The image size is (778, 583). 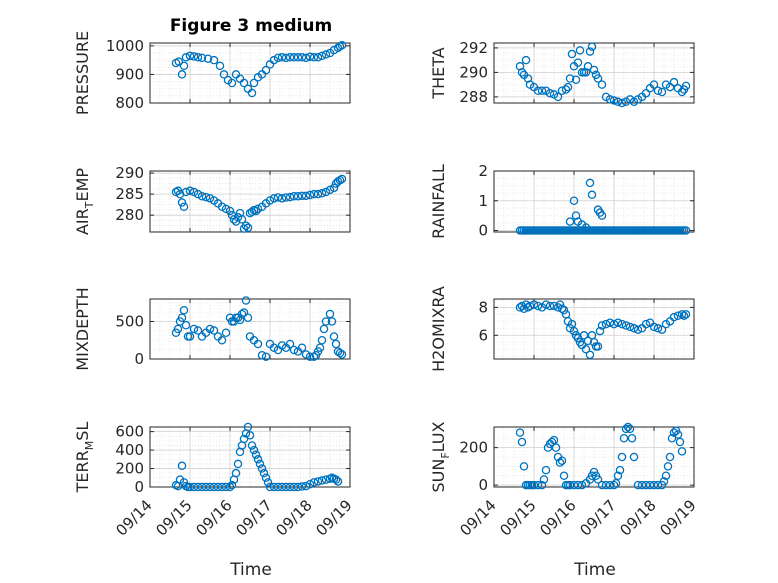 I want to click on y-axis-label: PRESSURE, so click(x=82, y=73).